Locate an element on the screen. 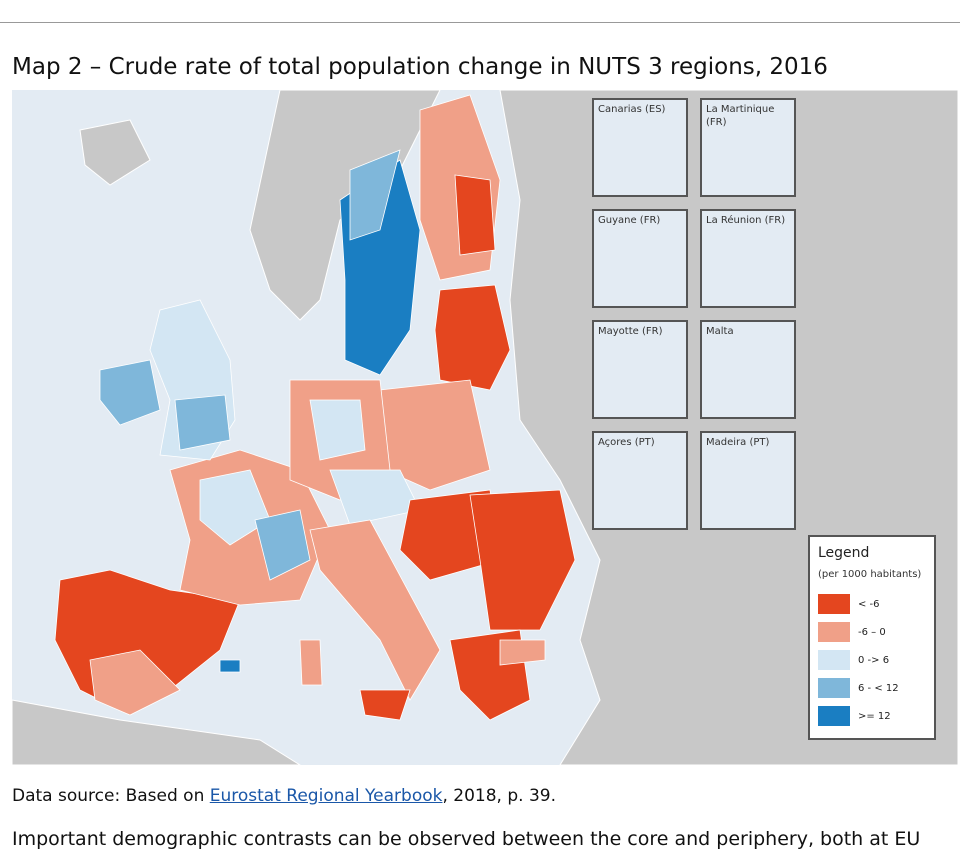  inset-label: Madeira (PT) is located at coordinates (738, 442).